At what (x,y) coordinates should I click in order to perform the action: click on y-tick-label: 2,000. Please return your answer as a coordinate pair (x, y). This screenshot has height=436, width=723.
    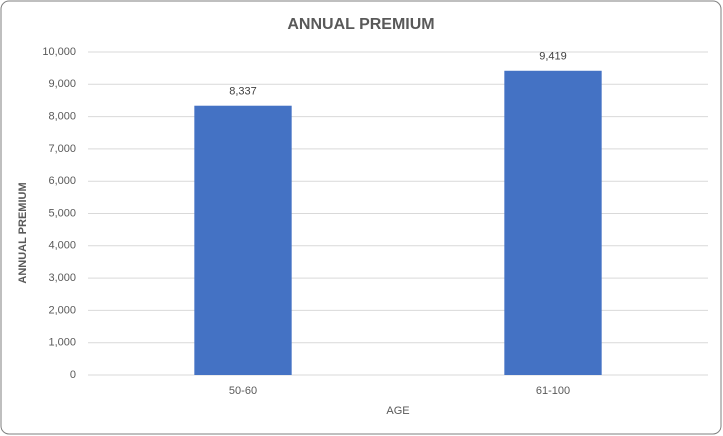
    Looking at the image, I should click on (62, 310).